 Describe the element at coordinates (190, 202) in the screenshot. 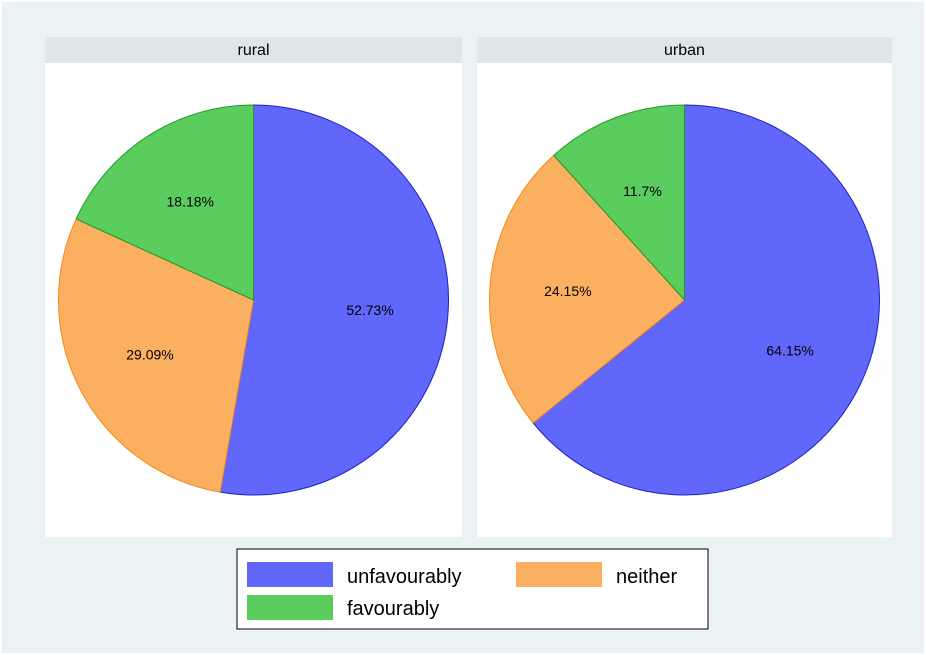

I see `slice-label-favourably: 18.18%` at that location.